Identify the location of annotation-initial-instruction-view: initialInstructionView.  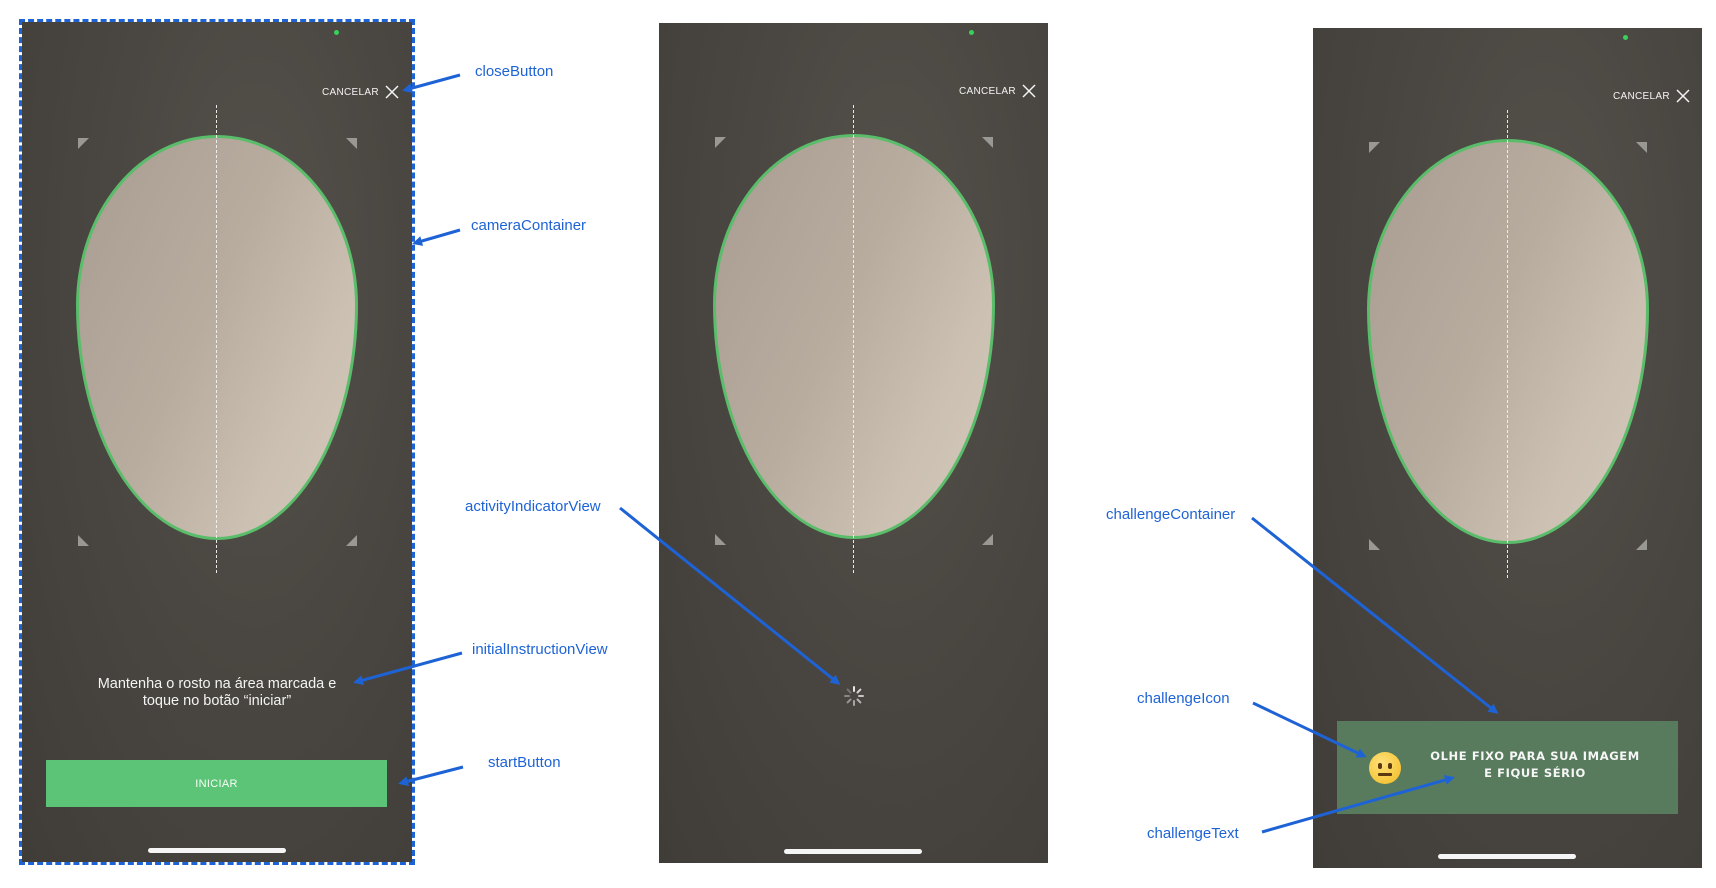
(540, 649).